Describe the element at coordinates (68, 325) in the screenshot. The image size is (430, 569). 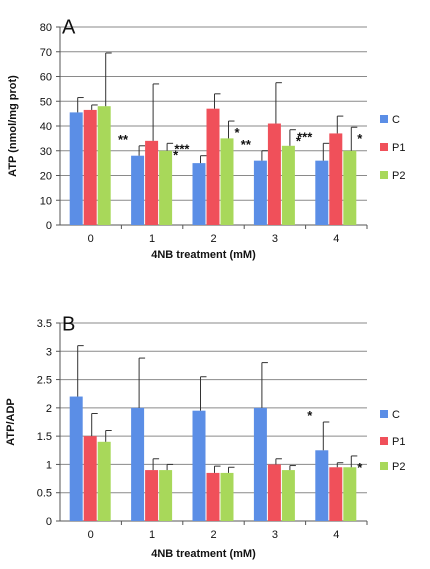
I see `panel-label: B` at that location.